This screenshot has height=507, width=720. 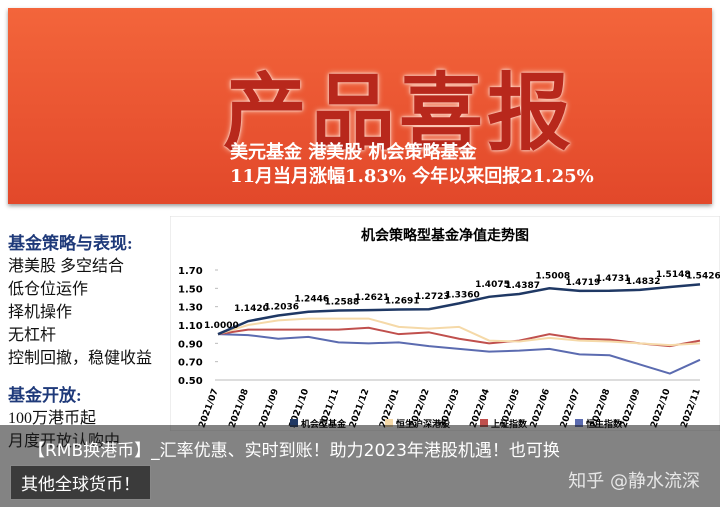 What do you see at coordinates (190, 271) in the screenshot?
I see `y-tick-label: 1.70` at bounding box center [190, 271].